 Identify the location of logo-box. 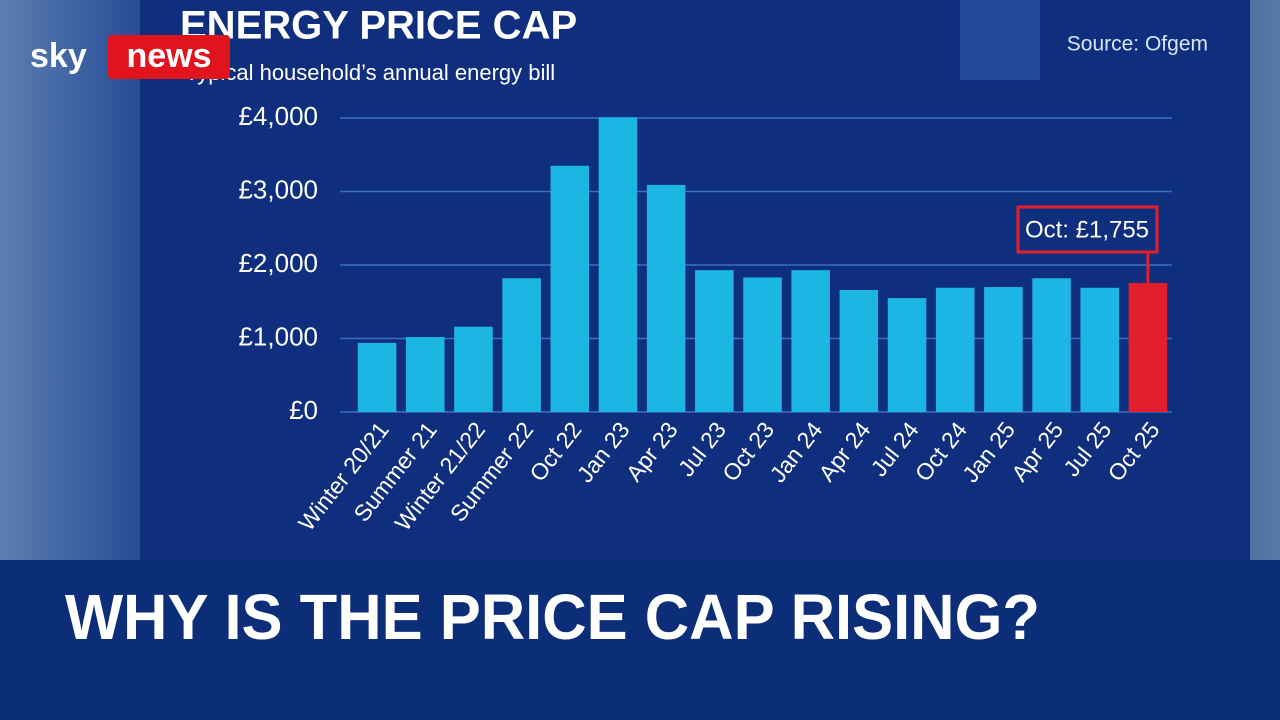
(169, 57).